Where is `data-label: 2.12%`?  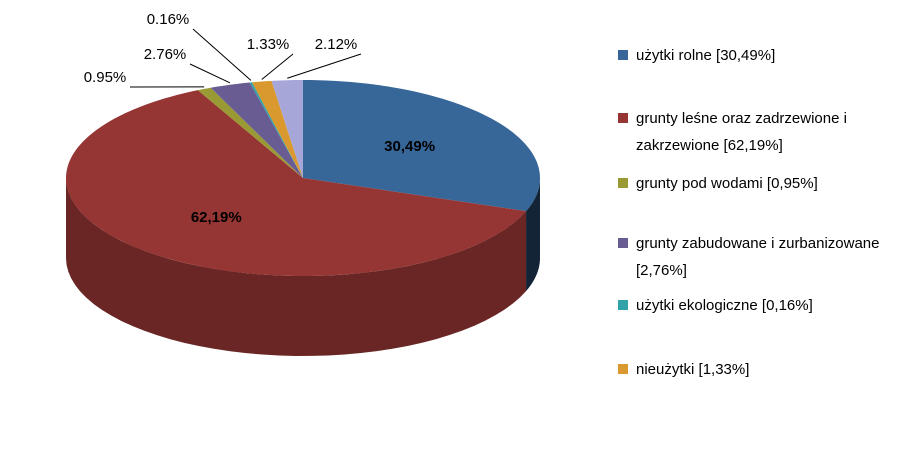 data-label: 2.12% is located at coordinates (336, 44).